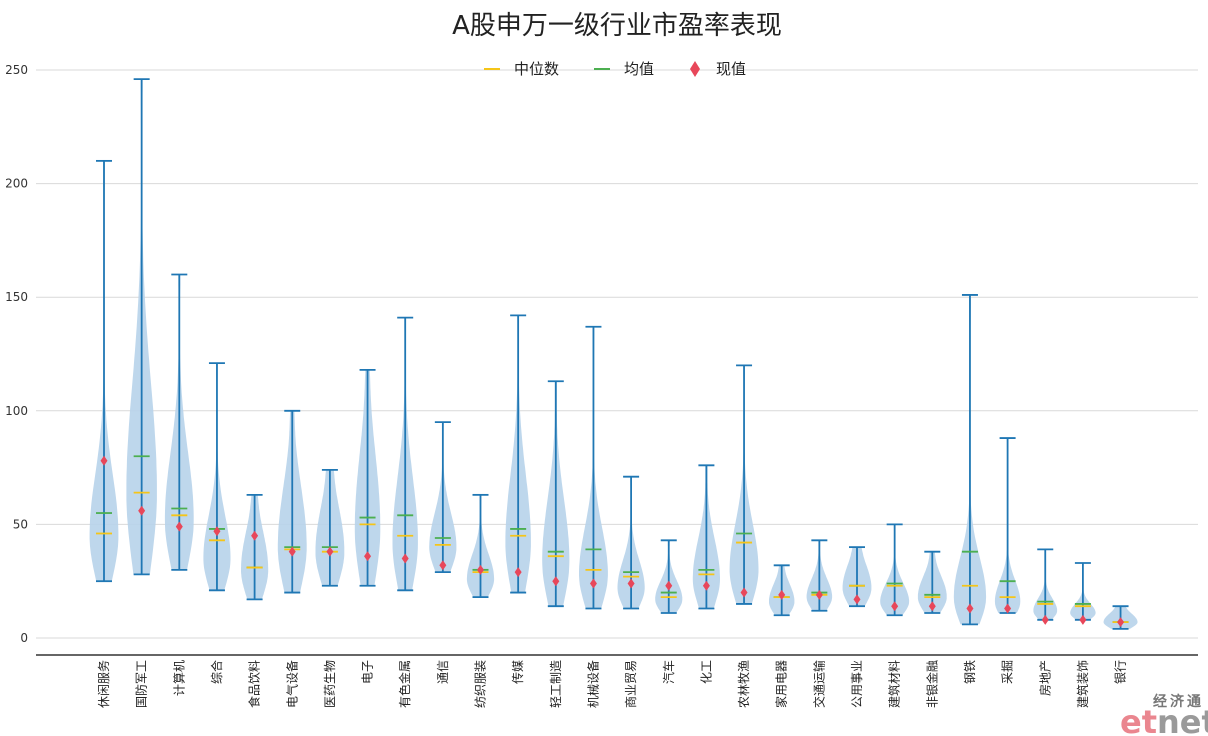 The height and width of the screenshot is (736, 1208). Describe the element at coordinates (931, 684) in the screenshot. I see `x-tick-label: 非银金融` at that location.